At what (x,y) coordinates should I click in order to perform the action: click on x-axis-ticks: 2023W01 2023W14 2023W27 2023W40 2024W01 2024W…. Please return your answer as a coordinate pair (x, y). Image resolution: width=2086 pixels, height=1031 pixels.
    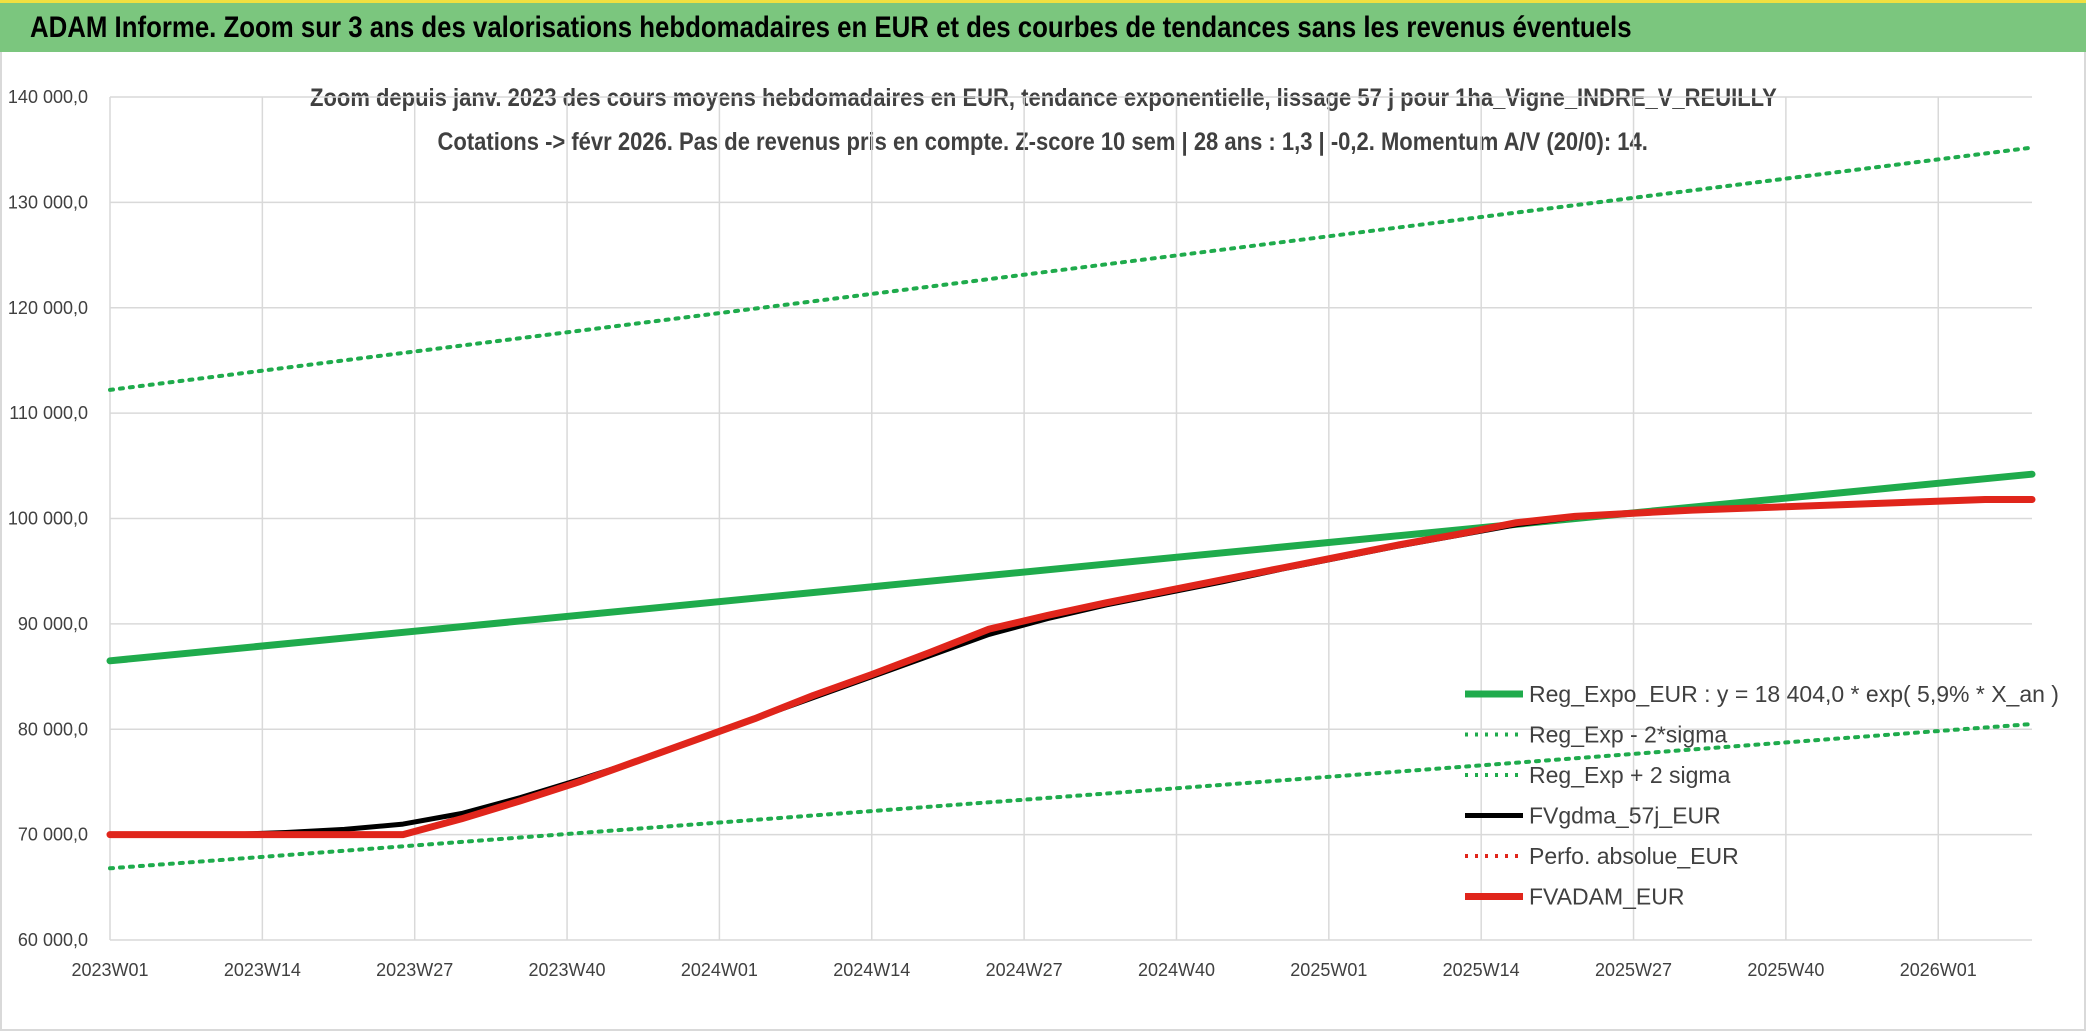
    Looking at the image, I should click on (1023, 970).